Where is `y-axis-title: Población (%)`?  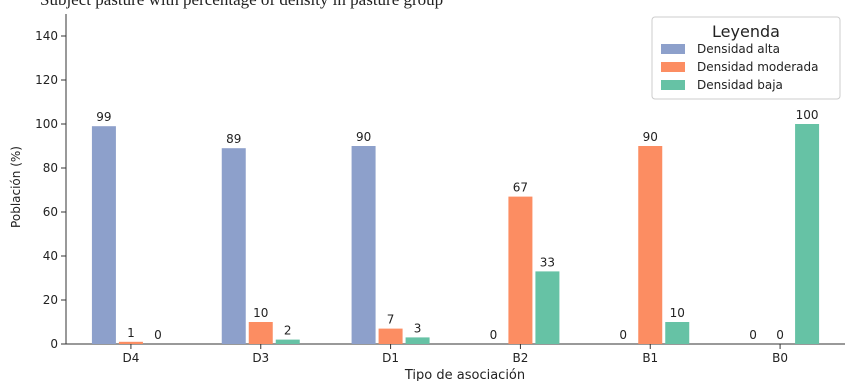
y-axis-title: Población (%) is located at coordinates (16, 187).